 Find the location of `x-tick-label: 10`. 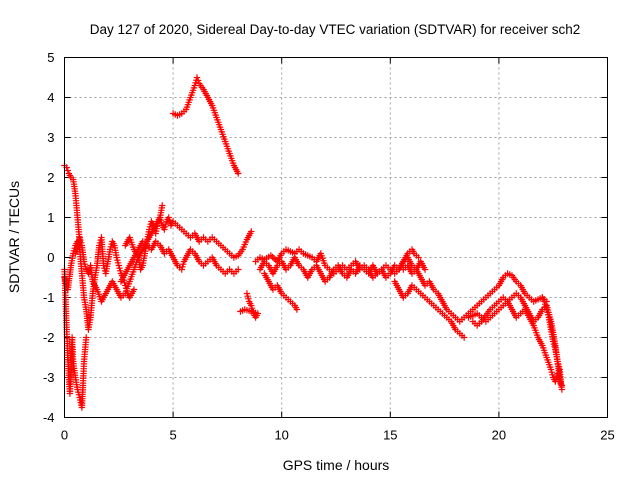

x-tick-label: 10 is located at coordinates (281, 435).